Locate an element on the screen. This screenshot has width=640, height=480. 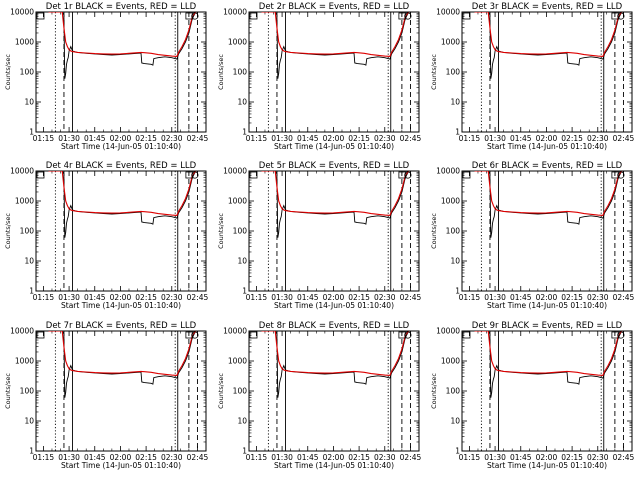
panel-title: Det 9r BLACK = Events, RED = LLD is located at coordinates (547, 326).